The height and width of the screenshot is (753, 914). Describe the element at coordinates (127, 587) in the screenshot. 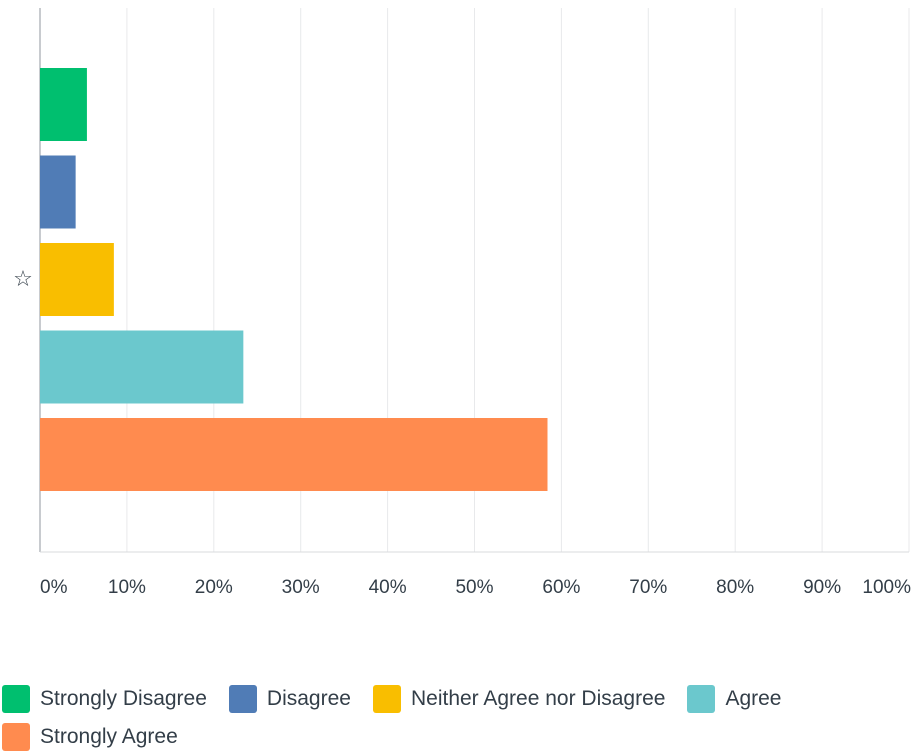

I see `x-tick-label: 10%` at that location.